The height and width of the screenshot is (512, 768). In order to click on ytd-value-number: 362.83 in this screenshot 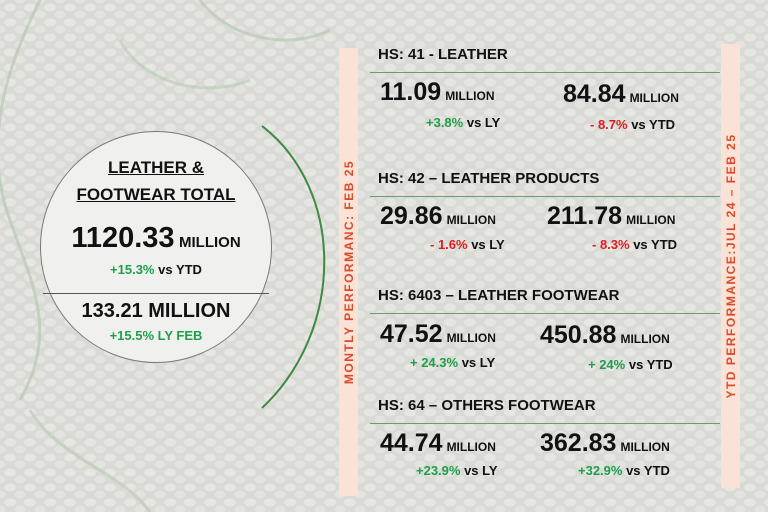, I will do `click(578, 443)`.